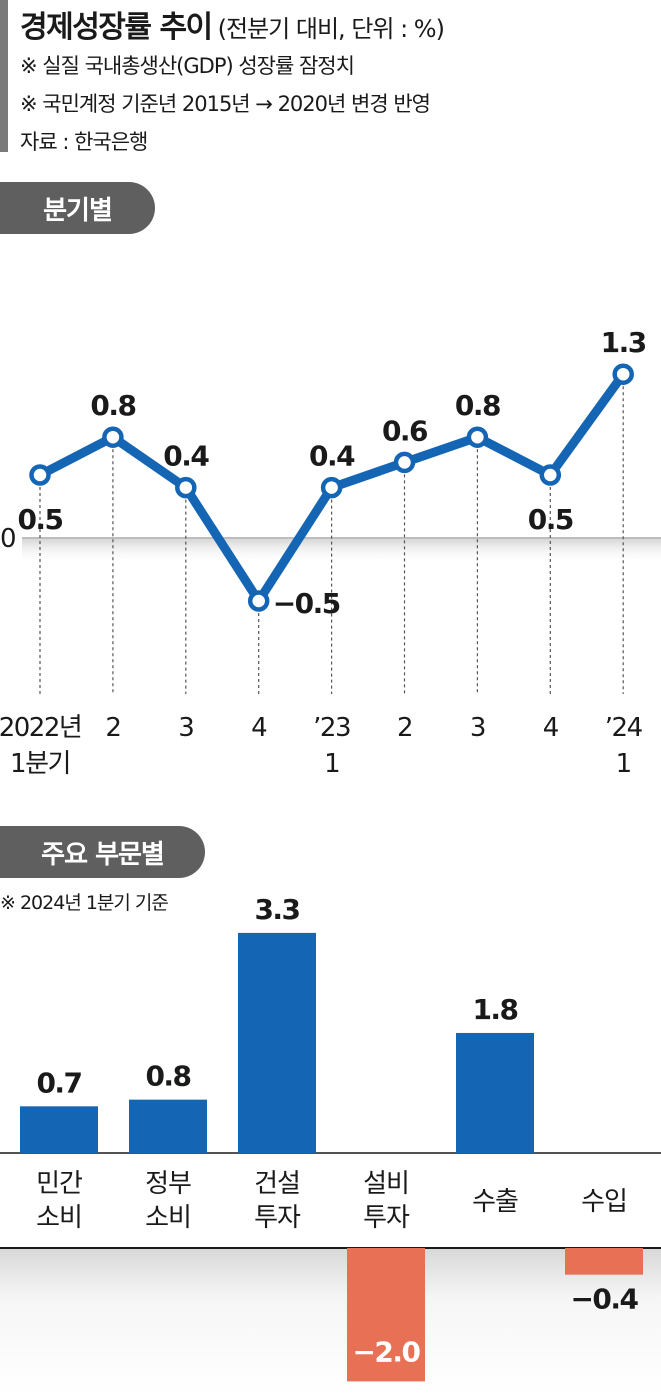 This screenshot has width=661, height=1394. Describe the element at coordinates (386, 1184) in the screenshot. I see `category-label: 설비` at that location.